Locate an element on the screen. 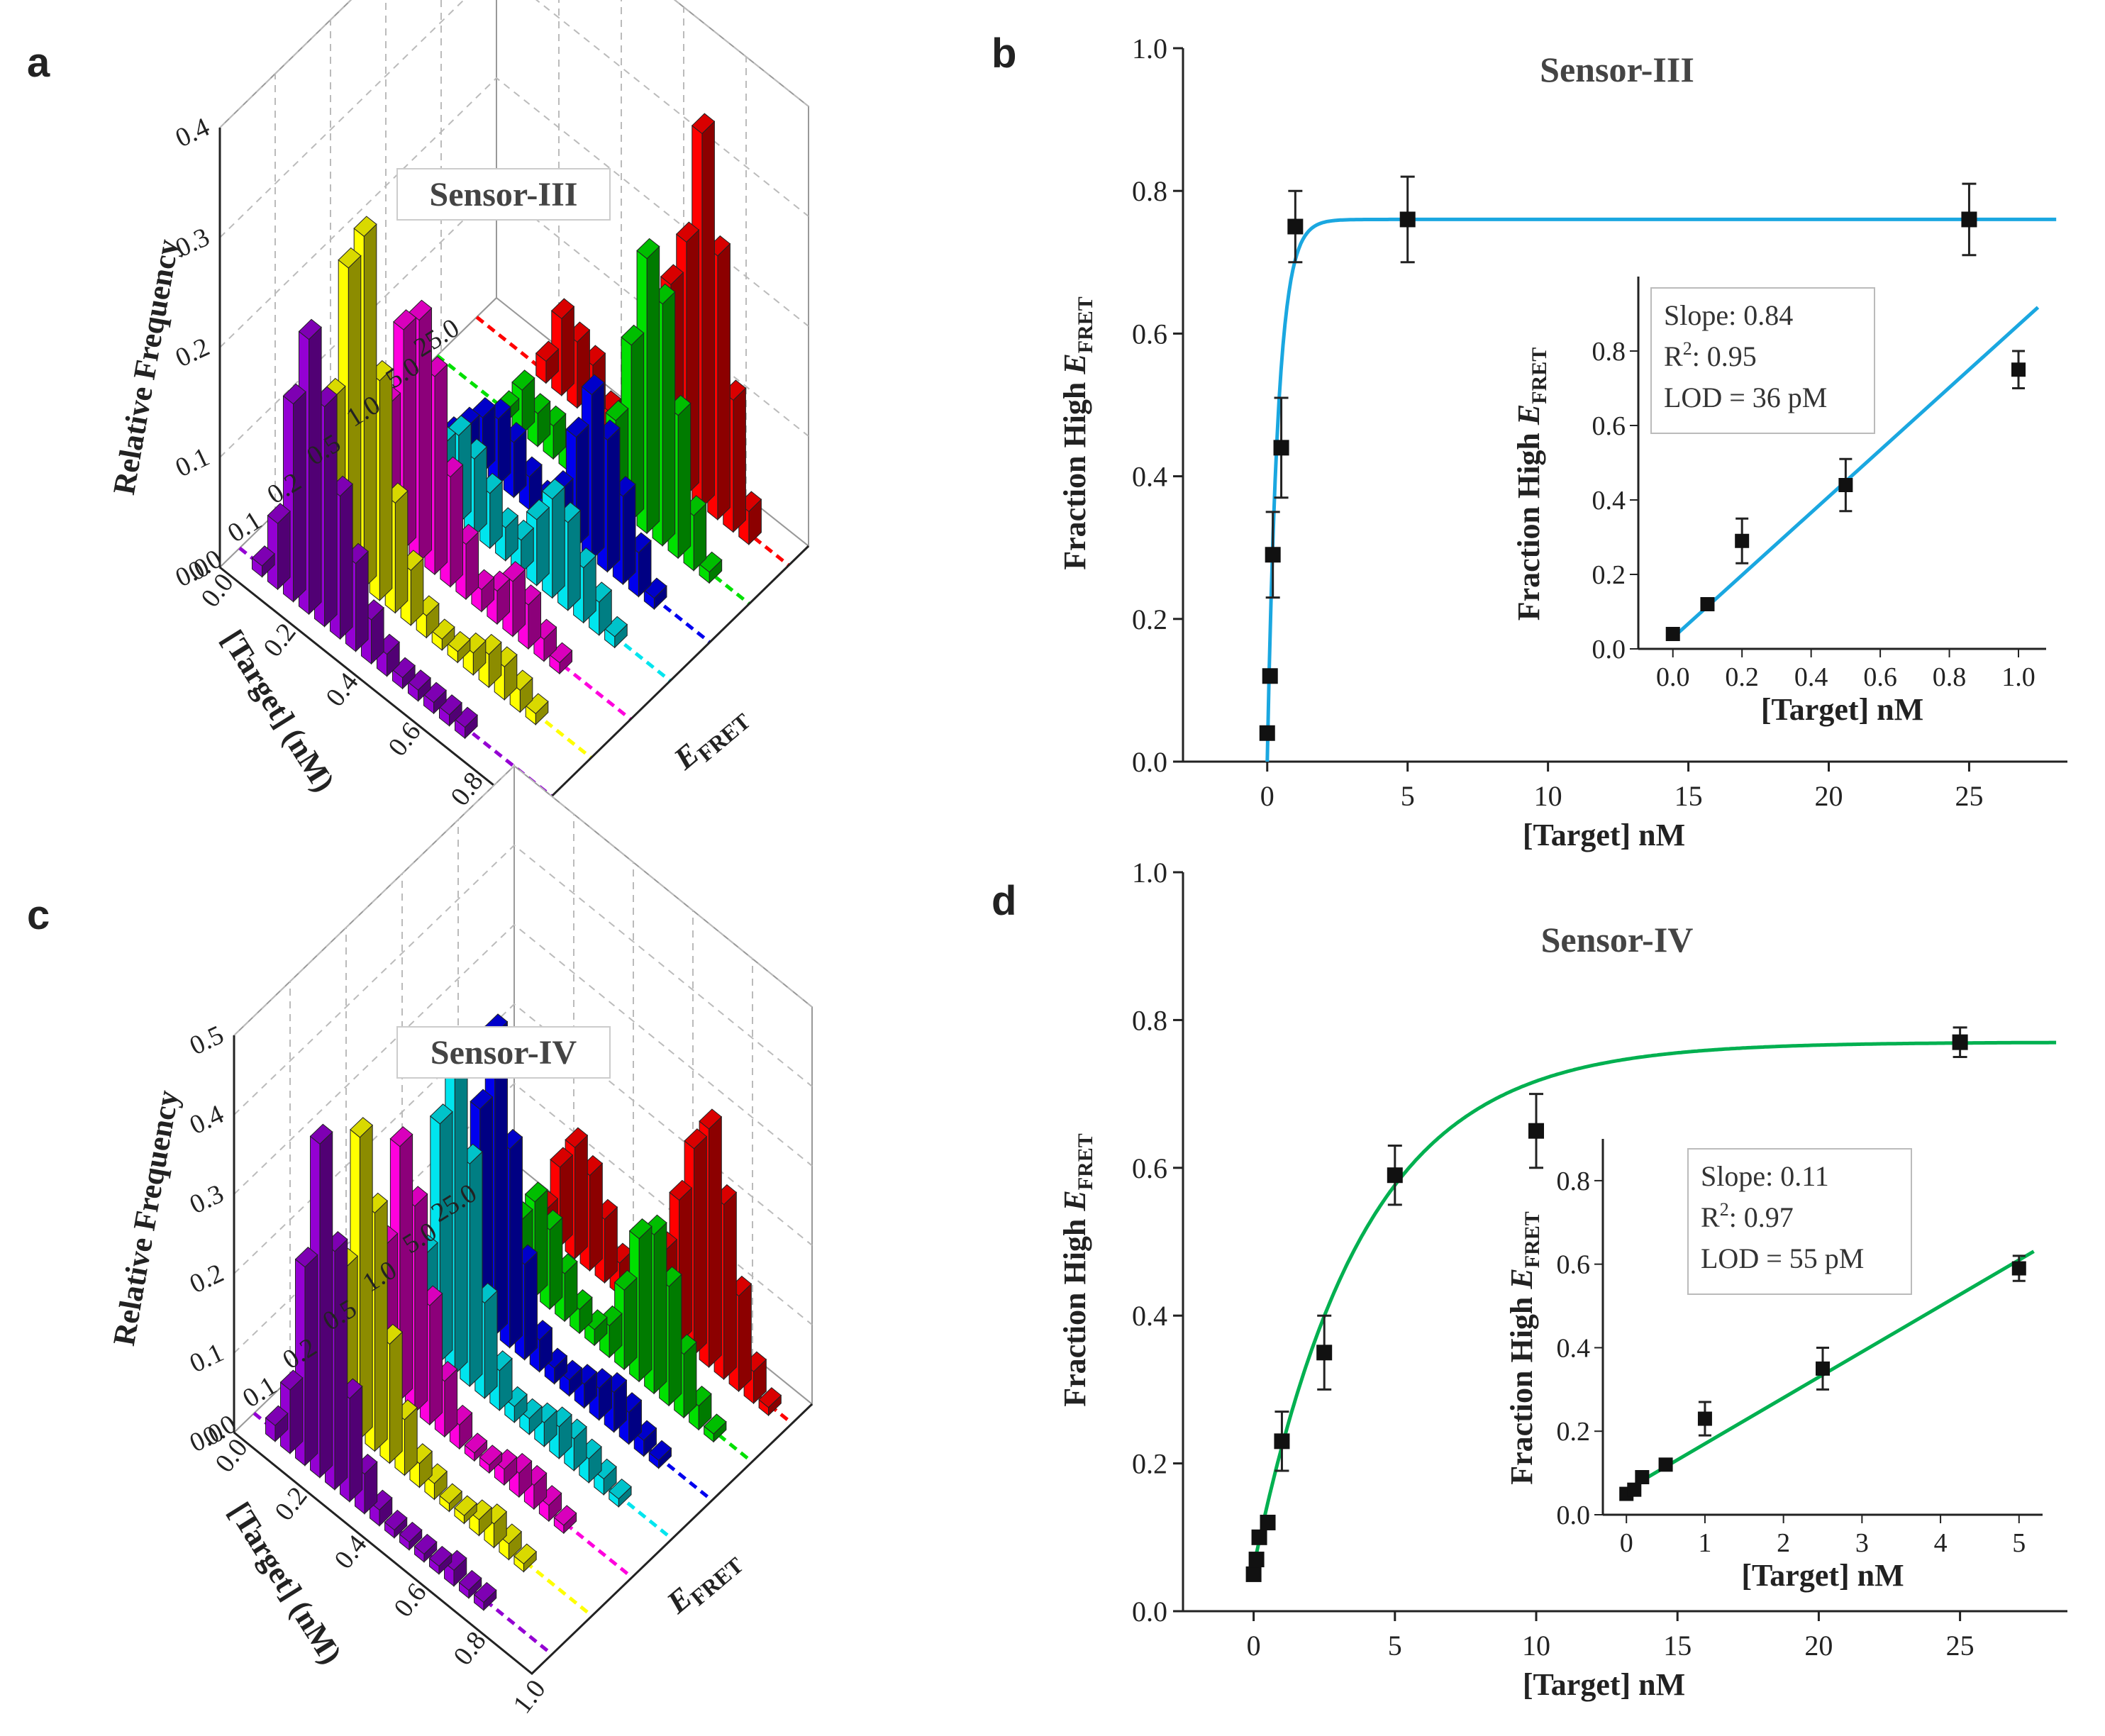 This screenshot has height=1736, width=2105. annotation-slope: Slope: 0.84 is located at coordinates (1729, 315).